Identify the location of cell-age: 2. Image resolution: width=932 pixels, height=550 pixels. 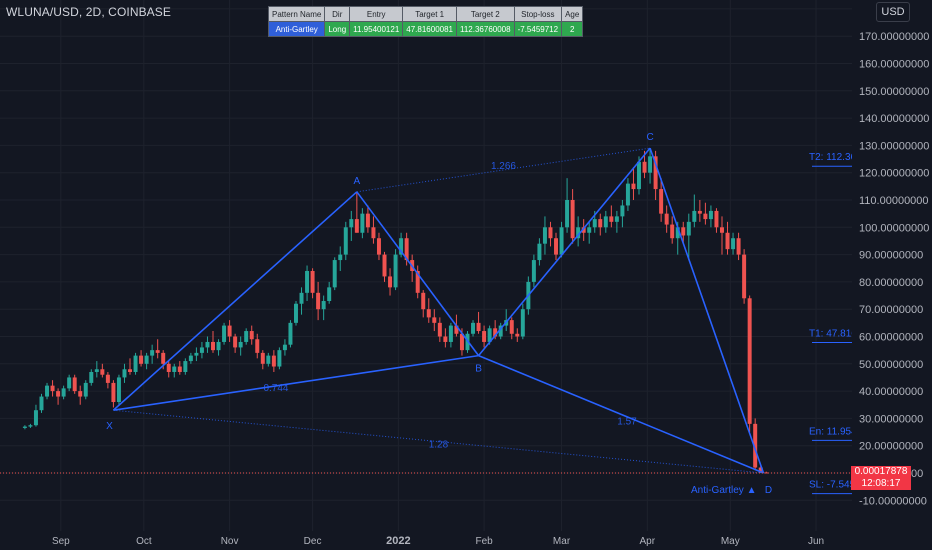
(572, 29).